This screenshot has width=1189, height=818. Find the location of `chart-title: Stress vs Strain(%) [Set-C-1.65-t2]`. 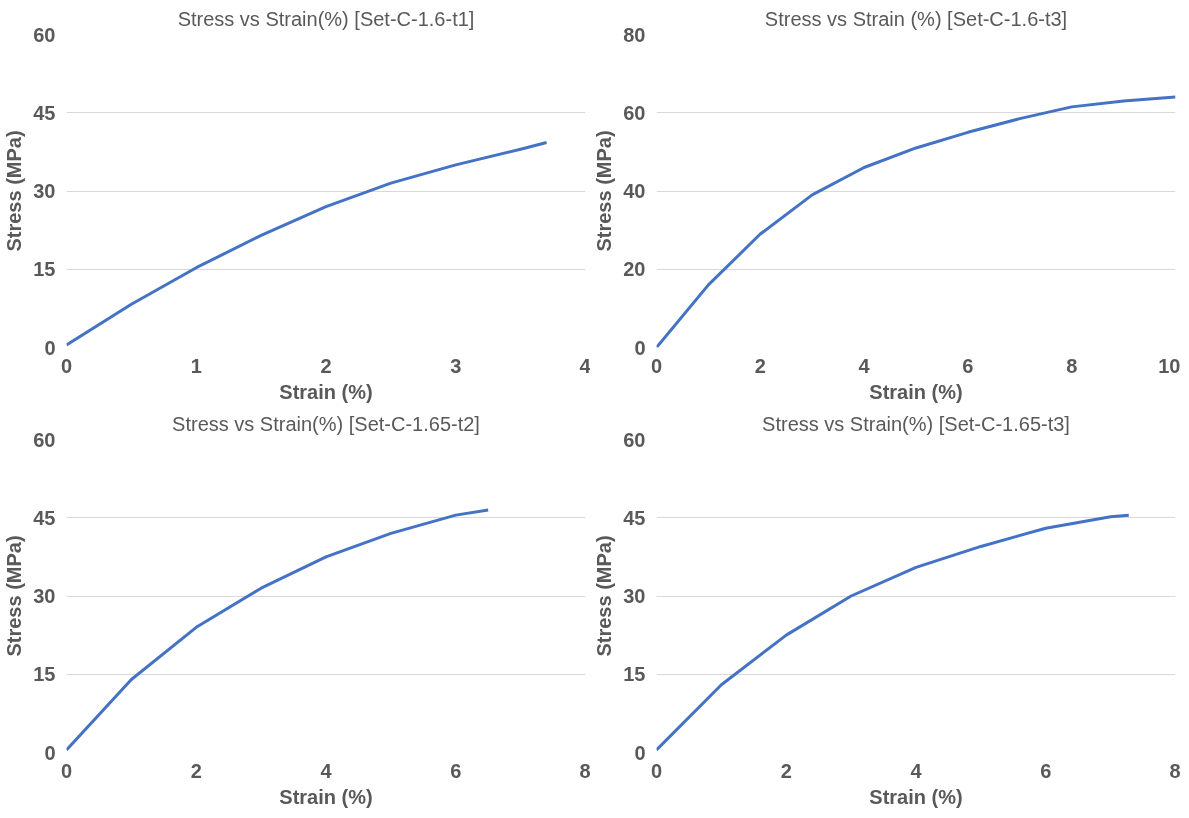

chart-title: Stress vs Strain(%) [Set-C-1.65-t2] is located at coordinates (326, 423).